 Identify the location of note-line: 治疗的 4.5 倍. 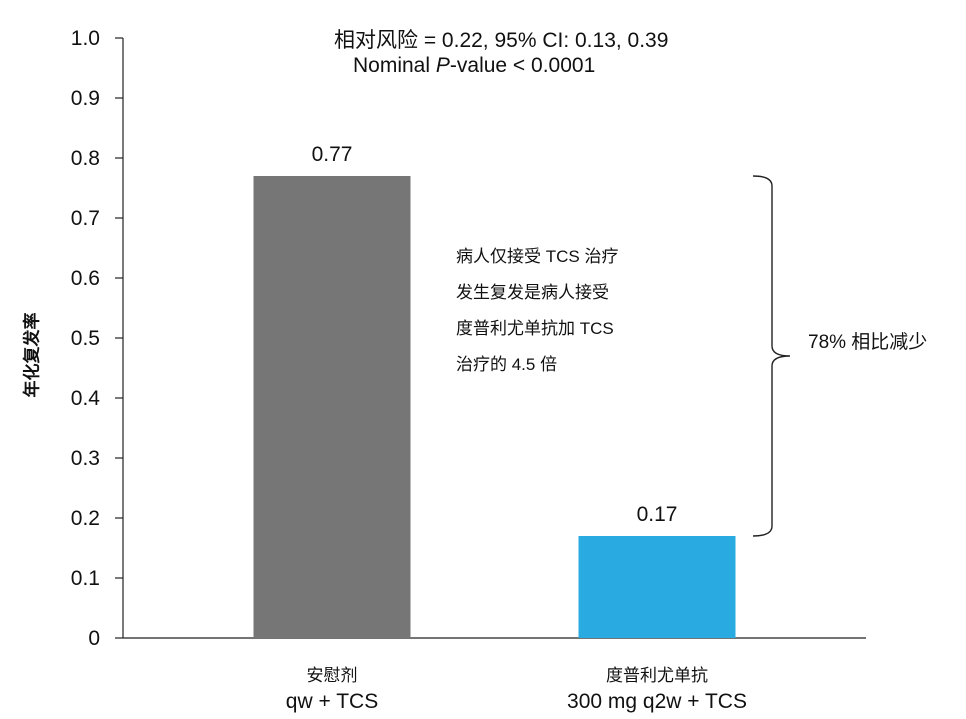
(507, 364).